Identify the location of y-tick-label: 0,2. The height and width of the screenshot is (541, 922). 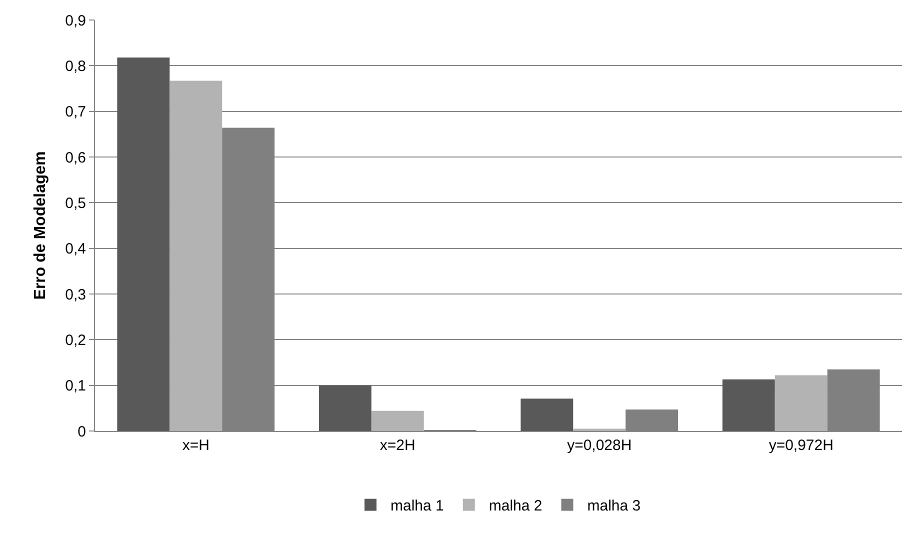
(75, 340).